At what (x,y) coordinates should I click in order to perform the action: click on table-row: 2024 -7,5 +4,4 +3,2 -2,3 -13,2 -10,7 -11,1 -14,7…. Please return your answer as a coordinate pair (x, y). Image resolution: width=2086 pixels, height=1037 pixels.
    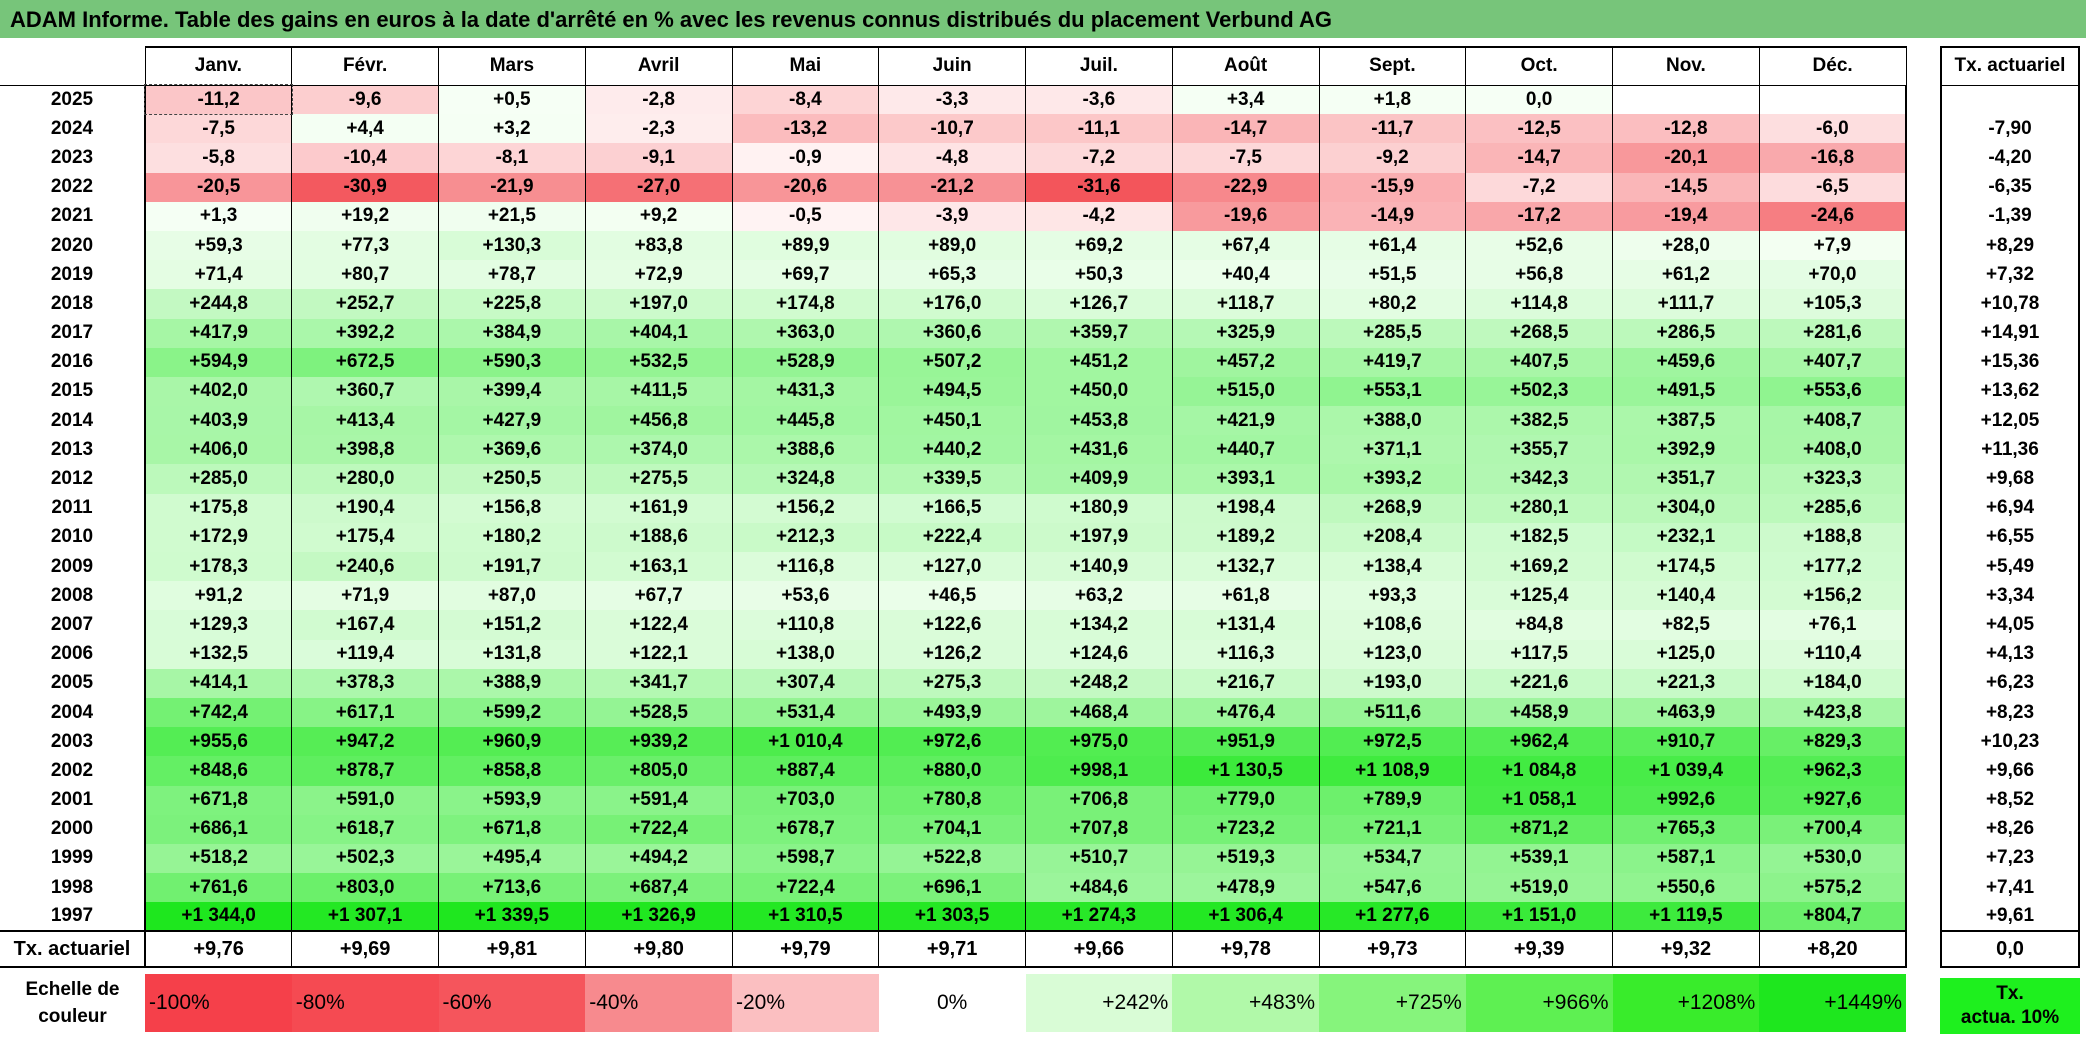
    Looking at the image, I should click on (953, 129).